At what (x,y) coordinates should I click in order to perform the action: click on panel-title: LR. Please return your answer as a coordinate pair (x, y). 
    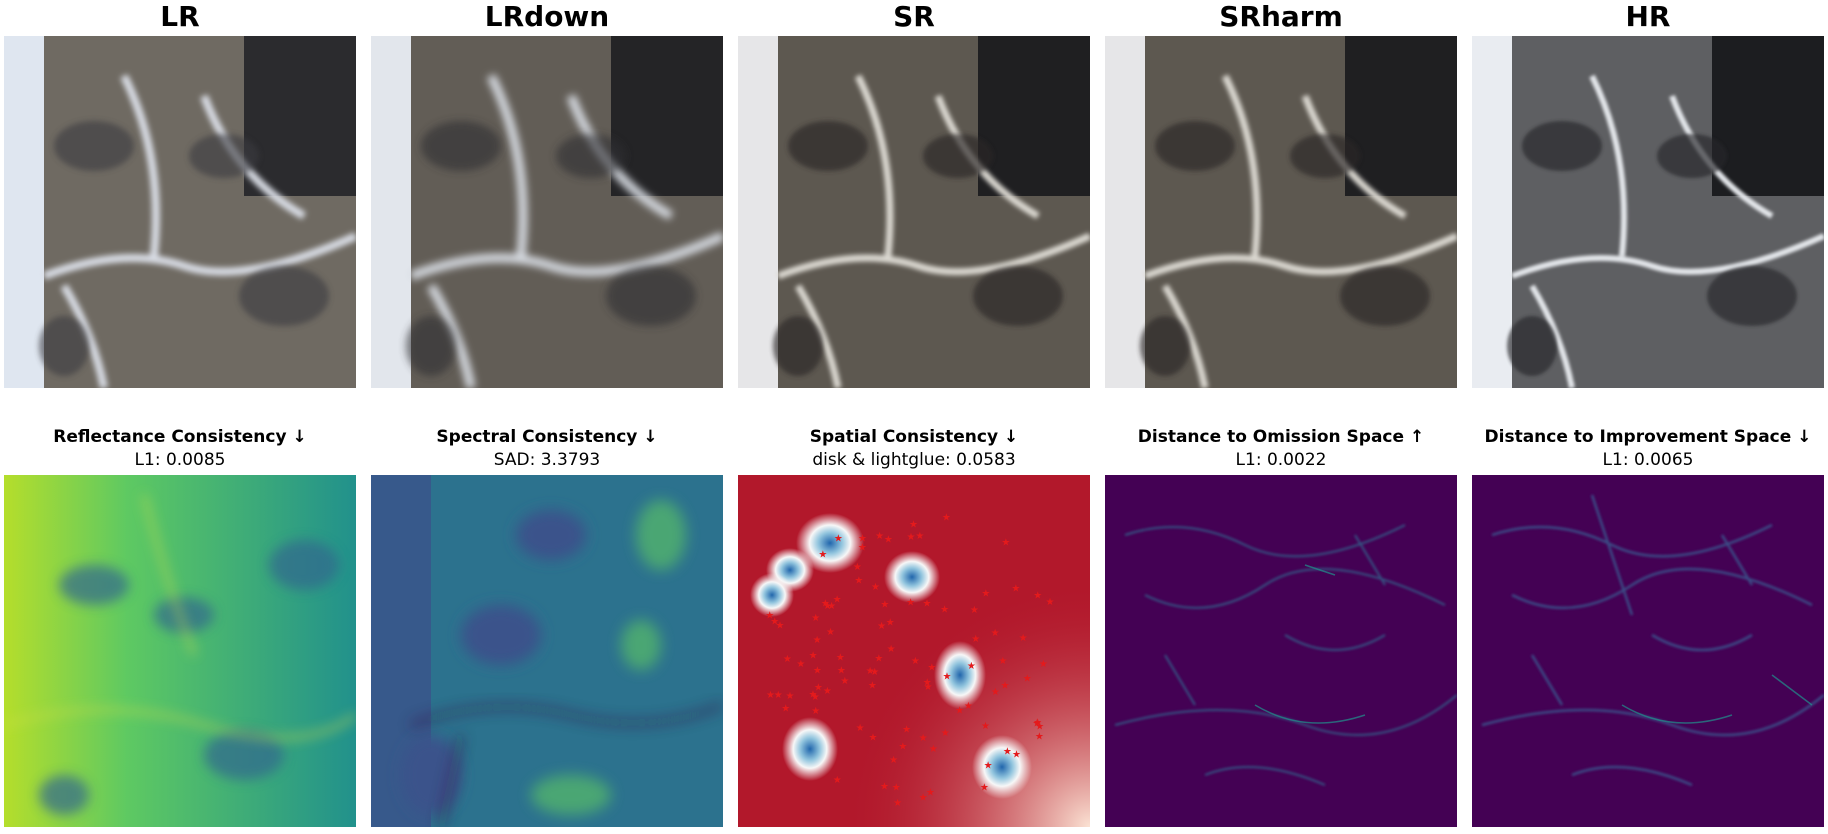
    Looking at the image, I should click on (180, 16).